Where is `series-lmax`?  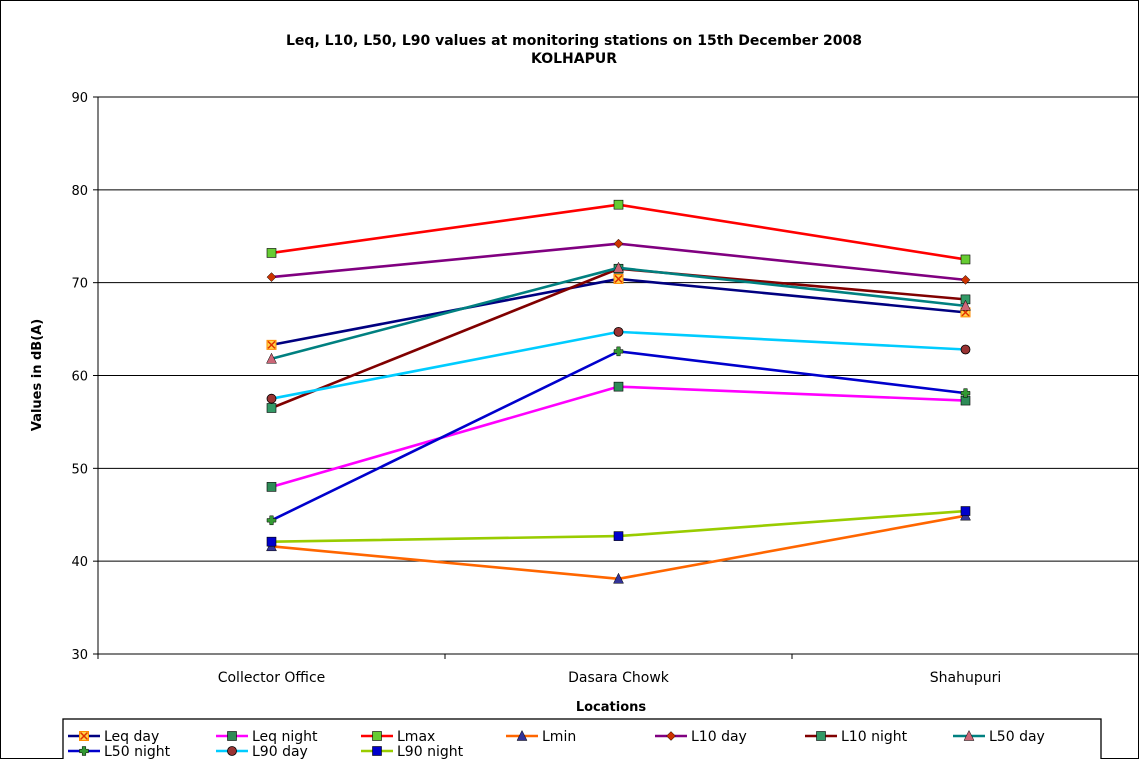
series-lmax is located at coordinates (618, 232).